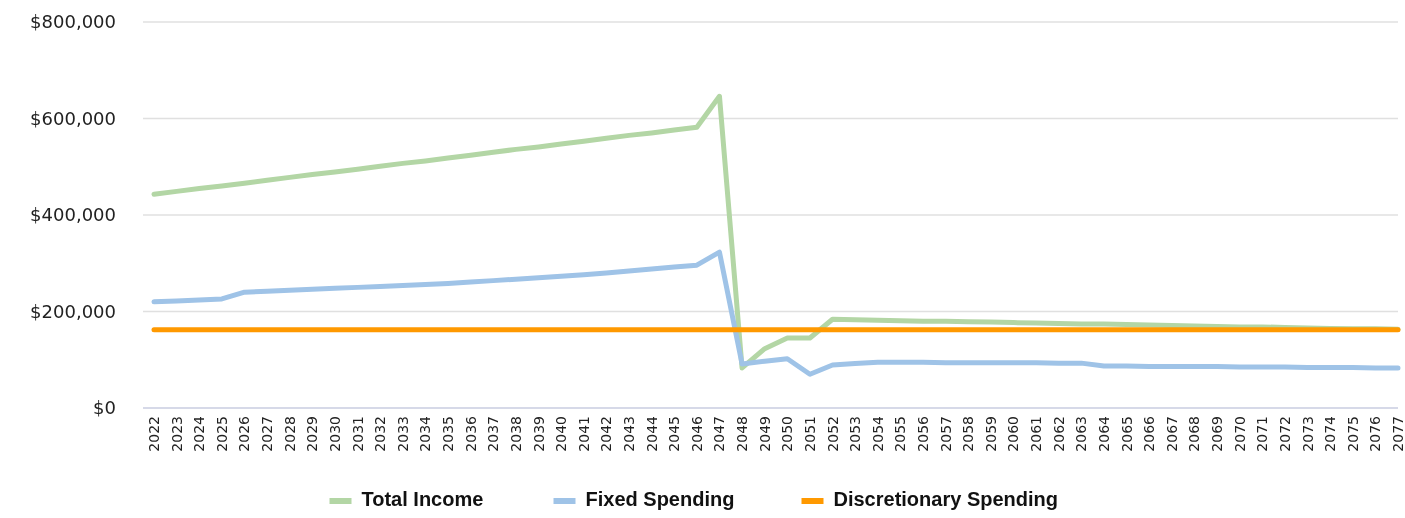  I want to click on x-tick-label: 2024, so click(199, 433).